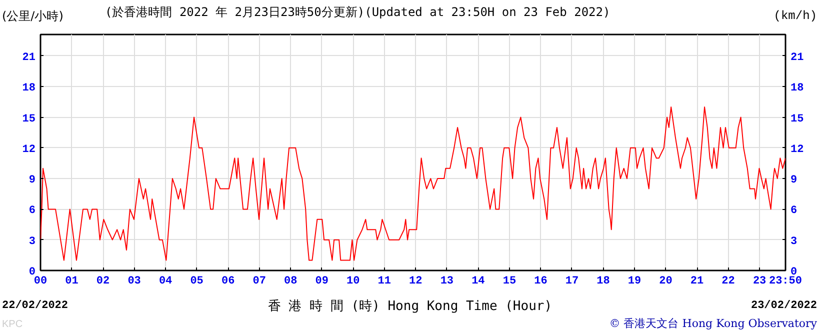 This screenshot has width=819, height=331. Describe the element at coordinates (697, 282) in the screenshot. I see `x-tick-label: 21` at that location.